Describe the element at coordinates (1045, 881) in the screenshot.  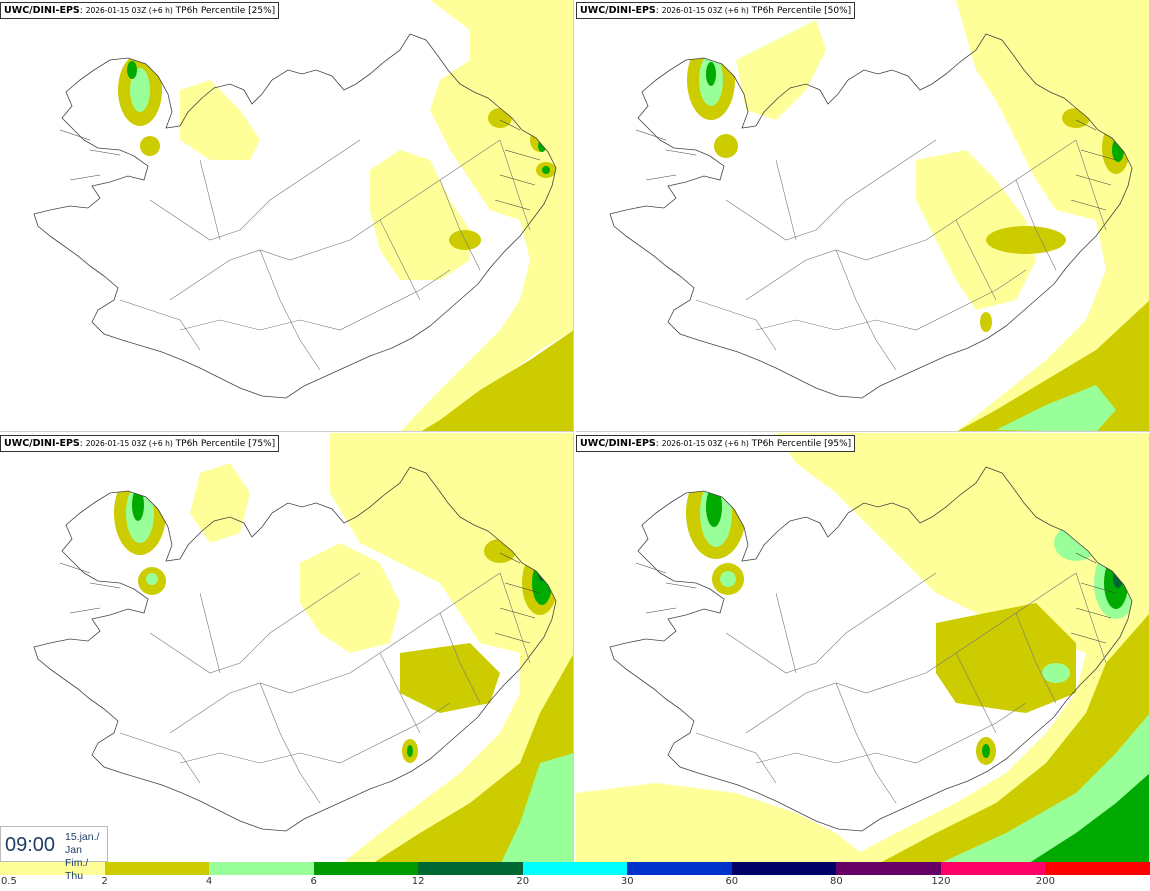
I see `colorbar-tick-label: 200` at that location.